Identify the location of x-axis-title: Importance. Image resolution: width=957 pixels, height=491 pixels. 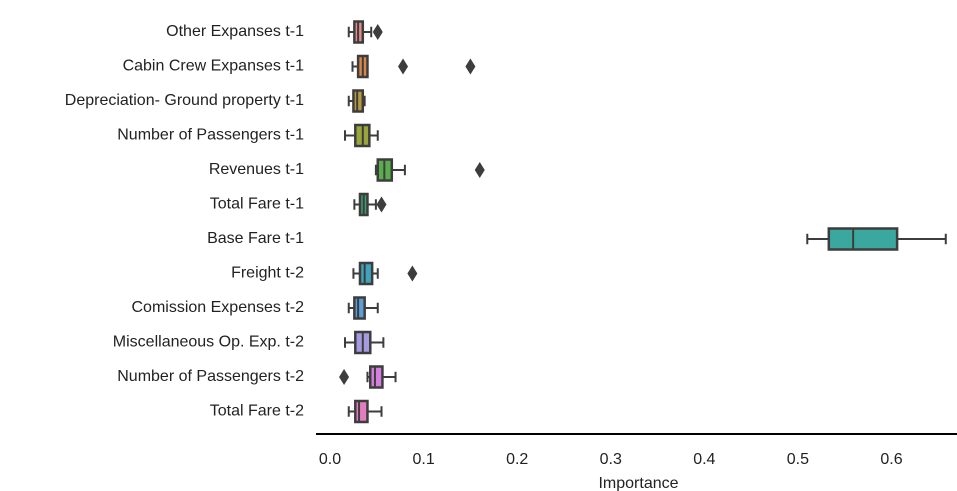
(638, 483).